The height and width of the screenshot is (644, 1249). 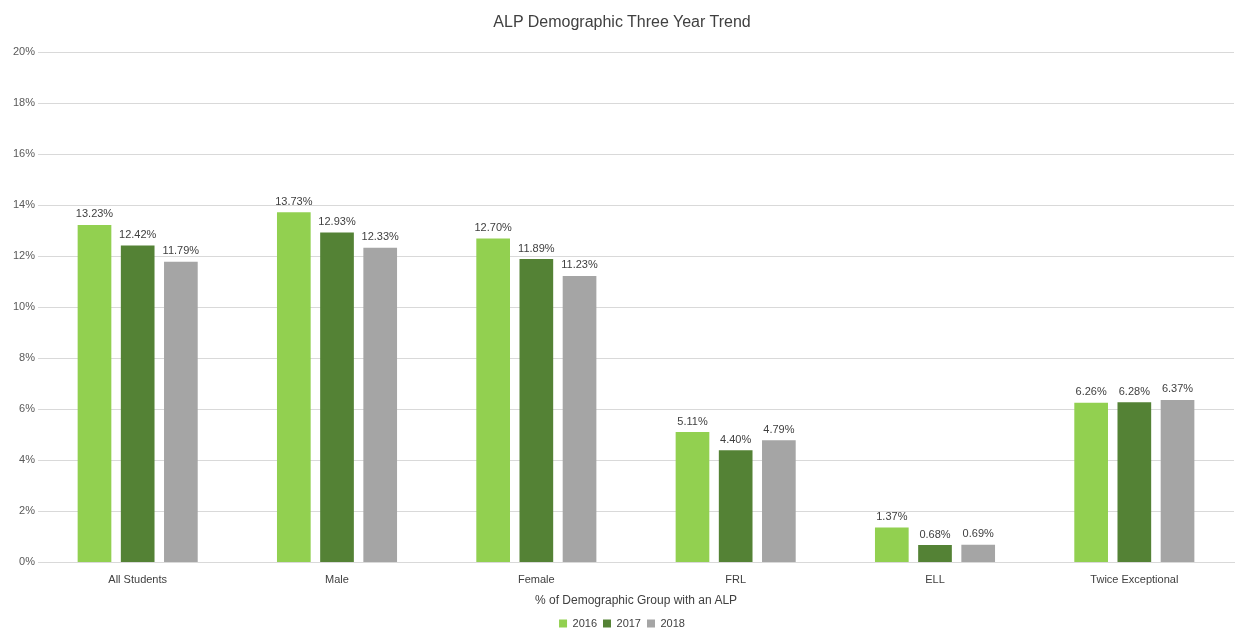 I want to click on data-label: 12.70%, so click(x=493, y=226).